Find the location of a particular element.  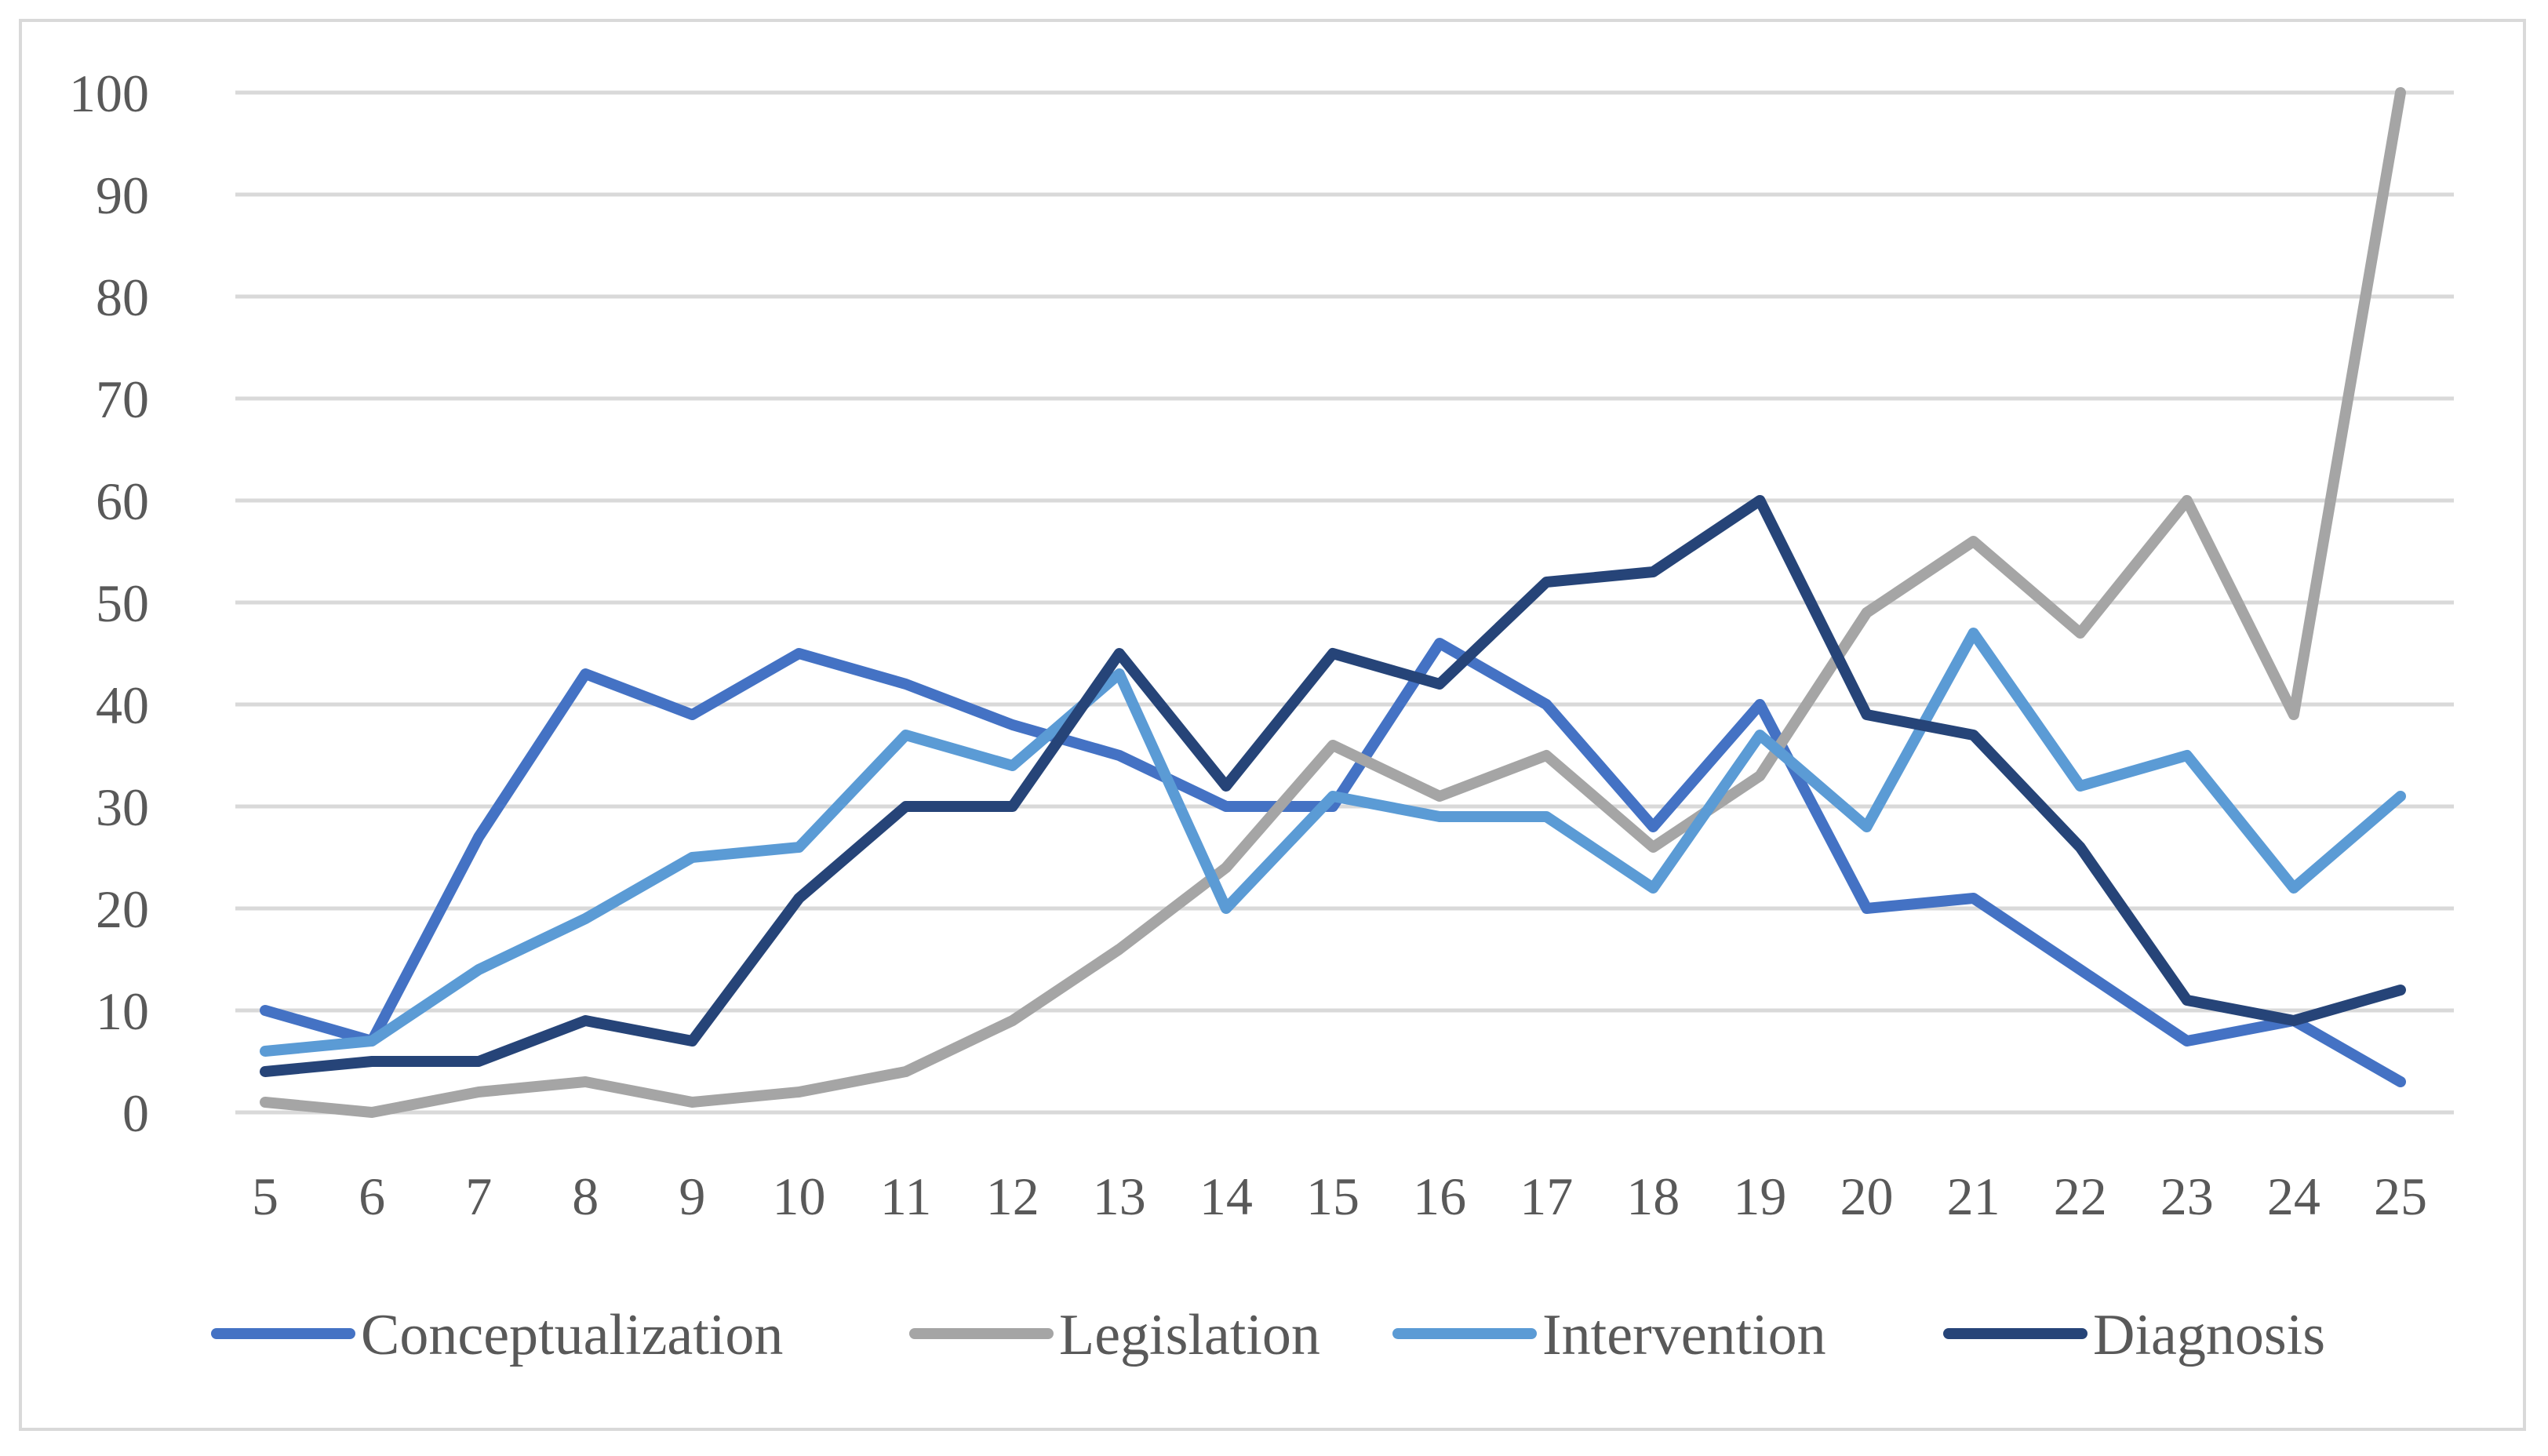

y-tick-label: 0 is located at coordinates (135, 1113).